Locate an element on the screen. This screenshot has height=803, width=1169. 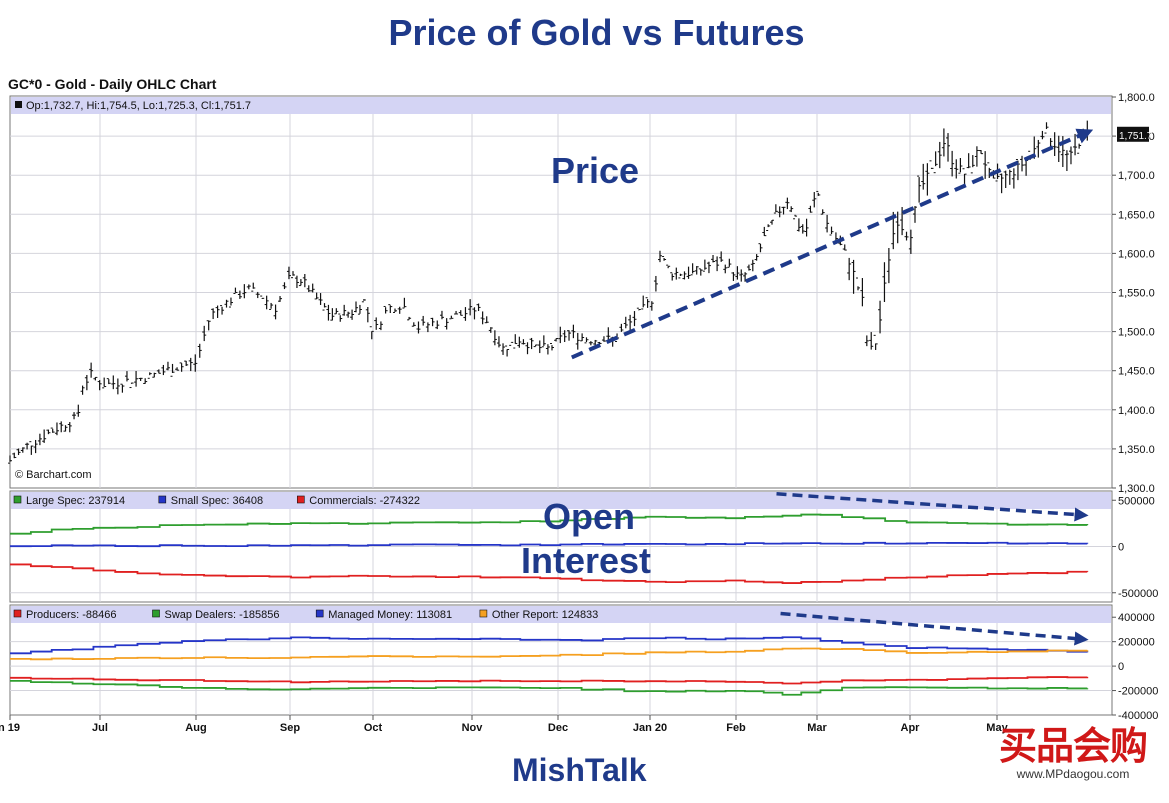
series-line-swap-dealers is located at coordinates (549, 687).